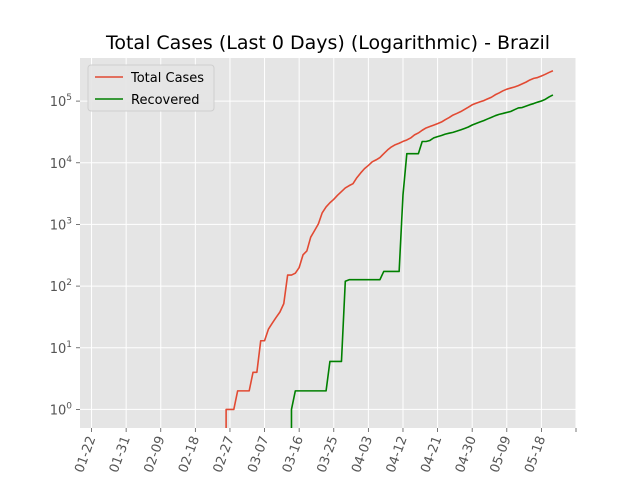 The image size is (640, 480). Describe the element at coordinates (69, 98) in the screenshot. I see `y-tick-label-exponent: 5` at that location.